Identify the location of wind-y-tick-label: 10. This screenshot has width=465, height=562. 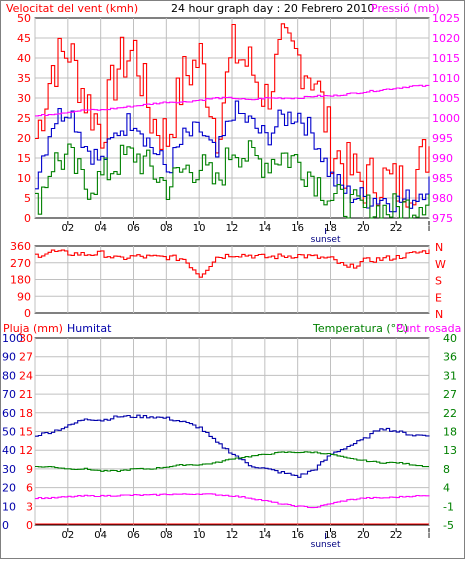
(24, 178).